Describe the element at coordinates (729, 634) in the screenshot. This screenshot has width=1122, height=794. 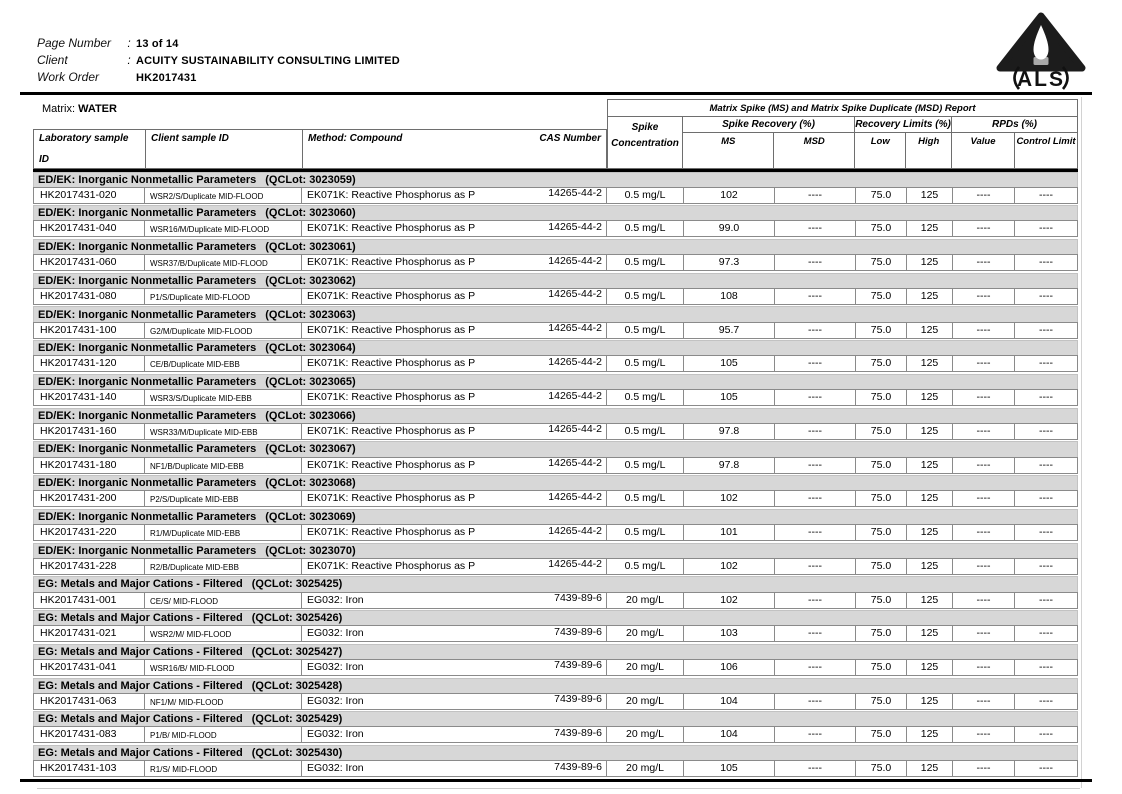
I see `ms-recovery-cell: 103` at that location.